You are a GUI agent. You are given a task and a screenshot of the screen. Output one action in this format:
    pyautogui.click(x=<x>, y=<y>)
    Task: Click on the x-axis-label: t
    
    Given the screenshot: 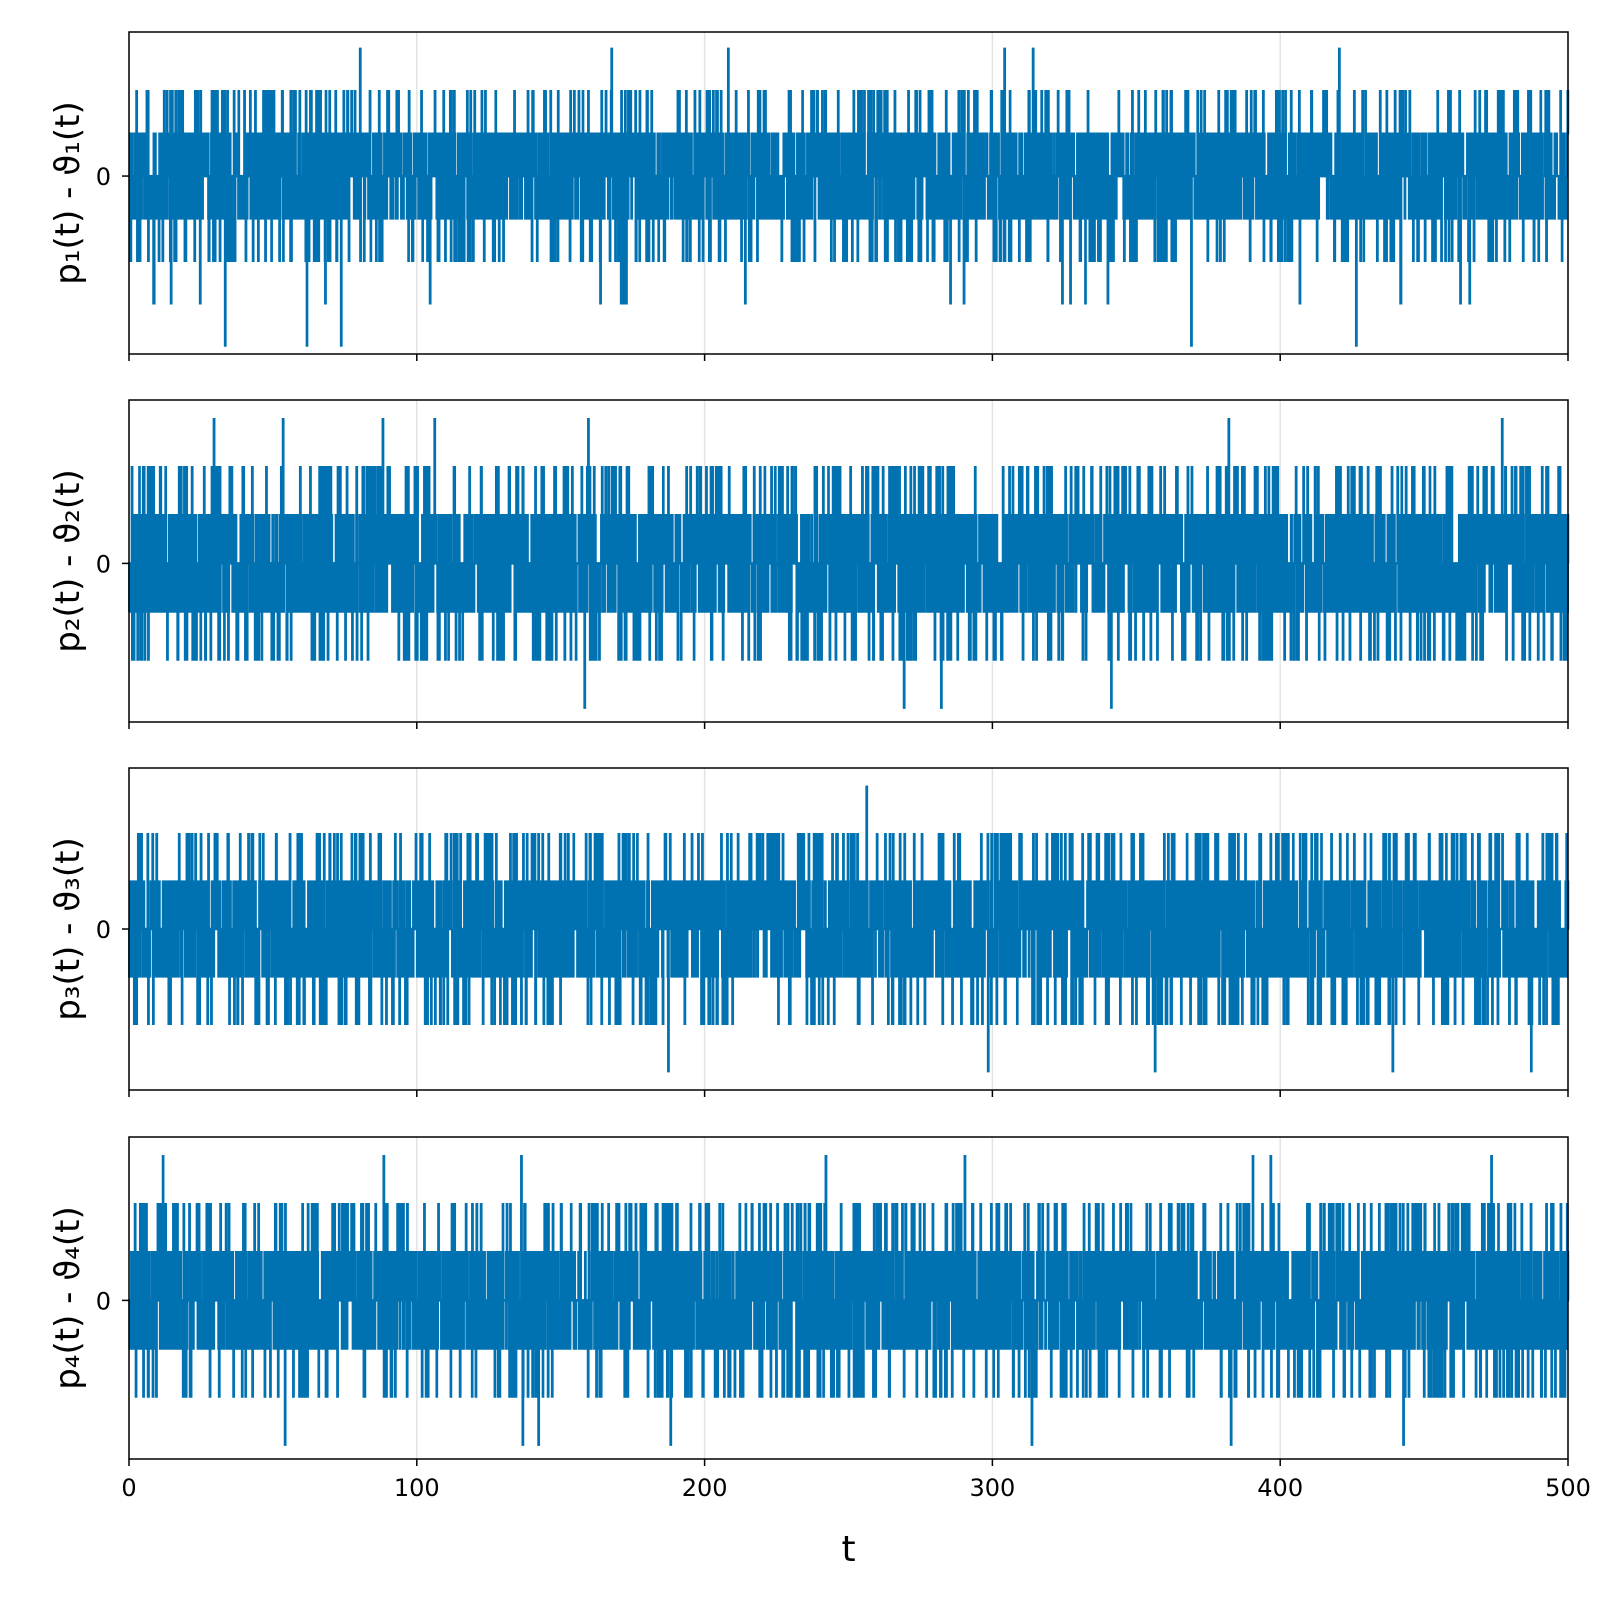 What is the action you would take?
    pyautogui.click(x=848, y=1549)
    